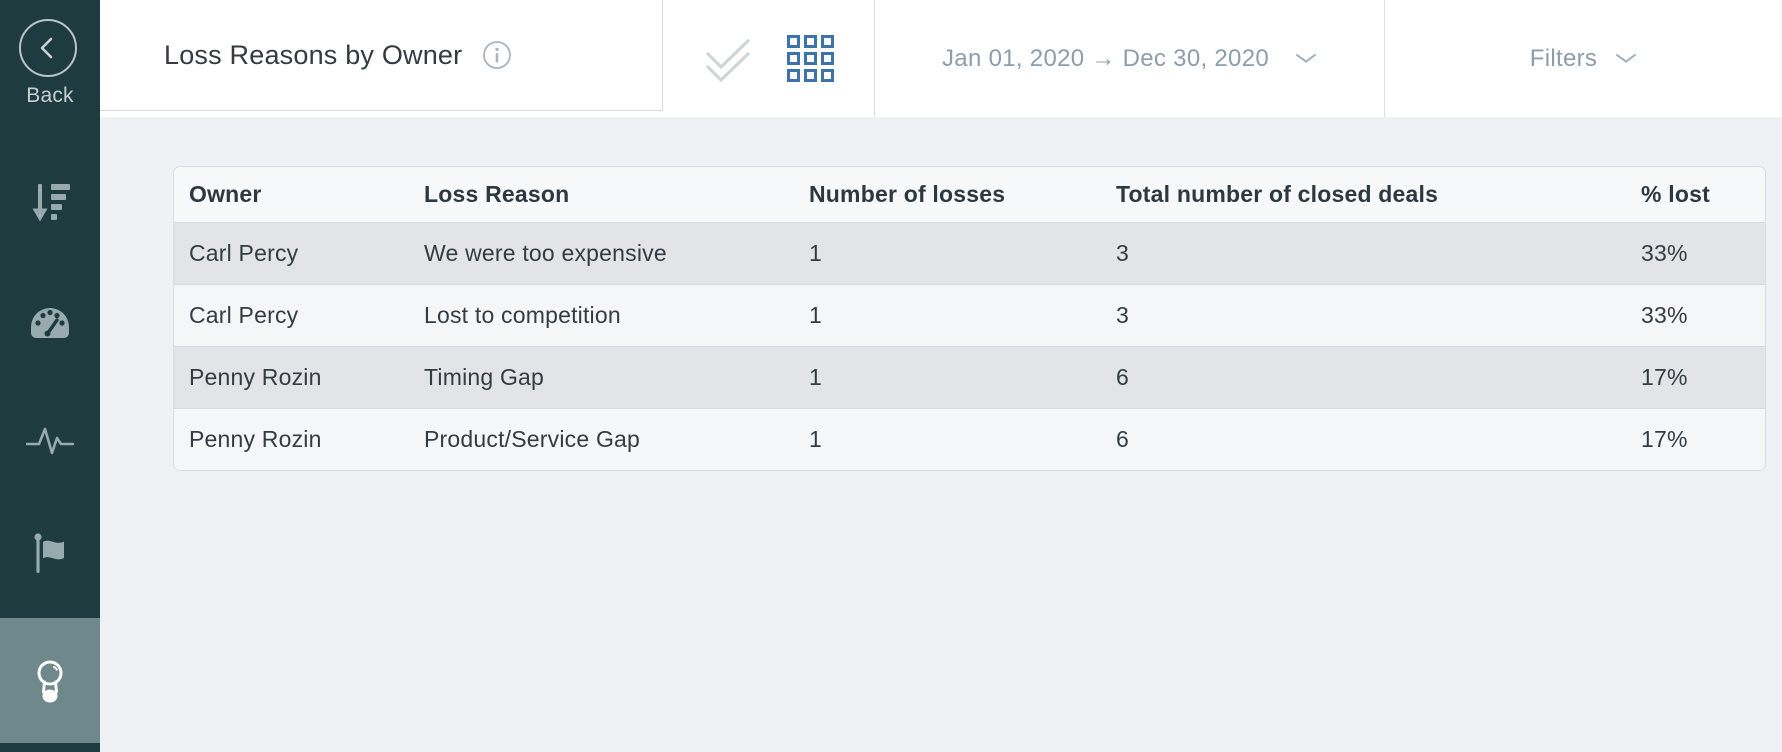 The image size is (1782, 752). I want to click on flag-icon, so click(50, 553).